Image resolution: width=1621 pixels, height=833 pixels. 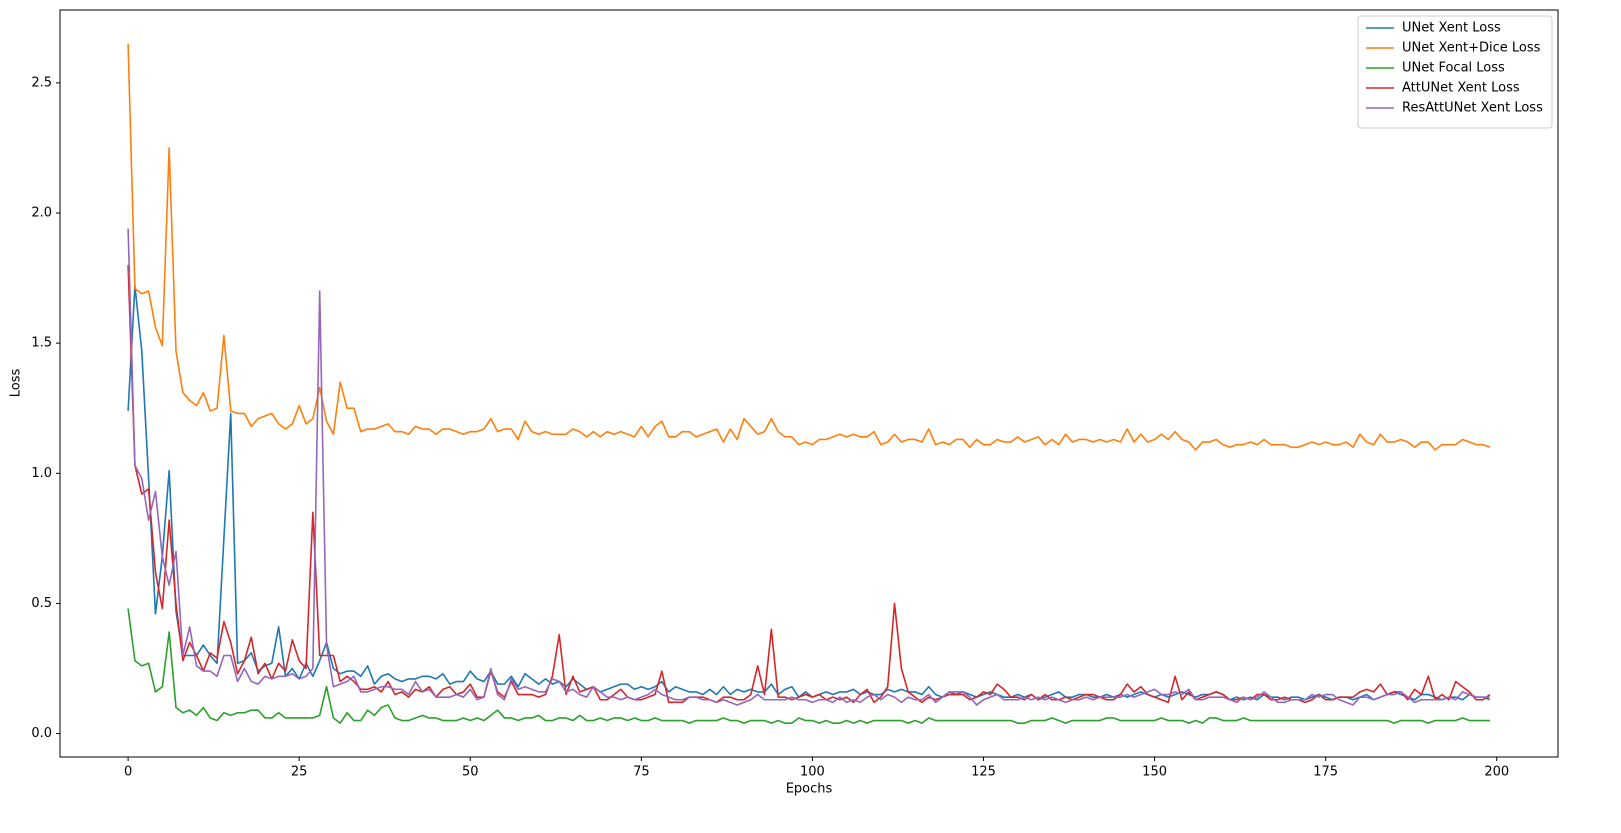 What do you see at coordinates (1453, 68) in the screenshot?
I see `legend-label: UNet Focal Loss` at bounding box center [1453, 68].